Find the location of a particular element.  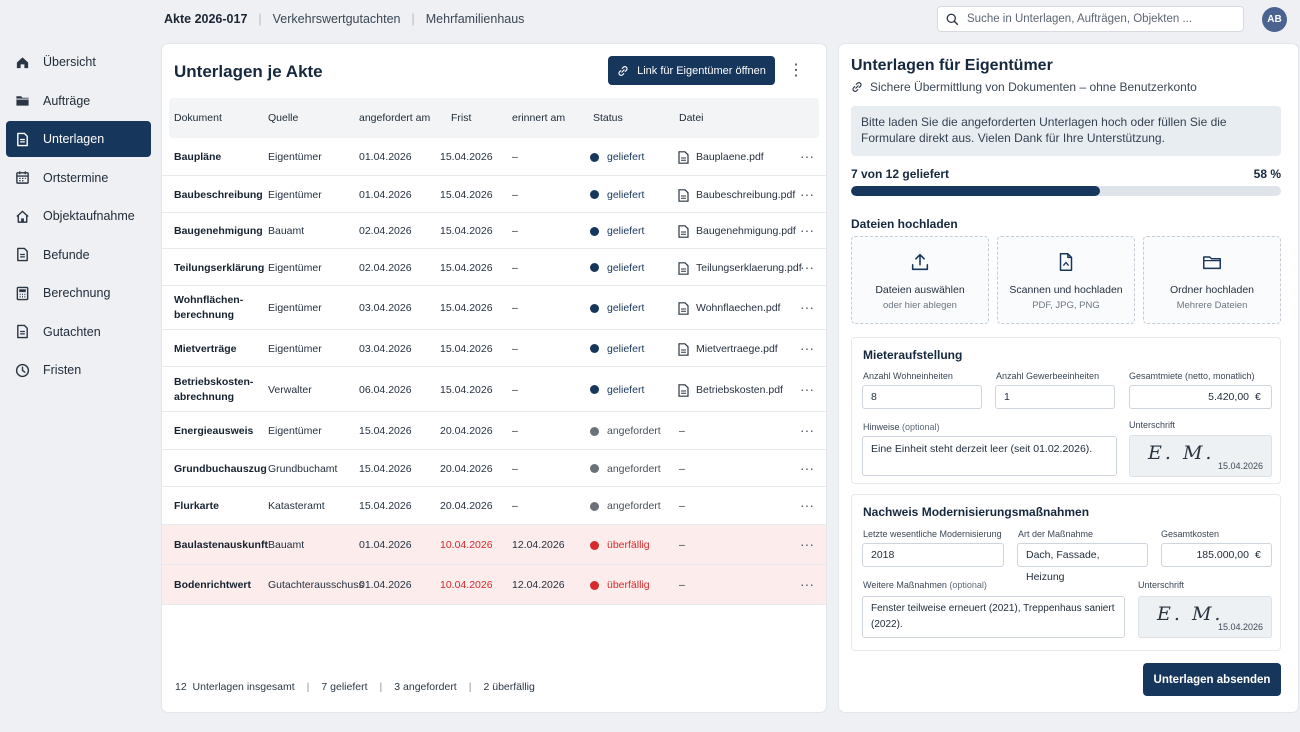

column-header-erinnert: erinnert am is located at coordinates (539, 118).